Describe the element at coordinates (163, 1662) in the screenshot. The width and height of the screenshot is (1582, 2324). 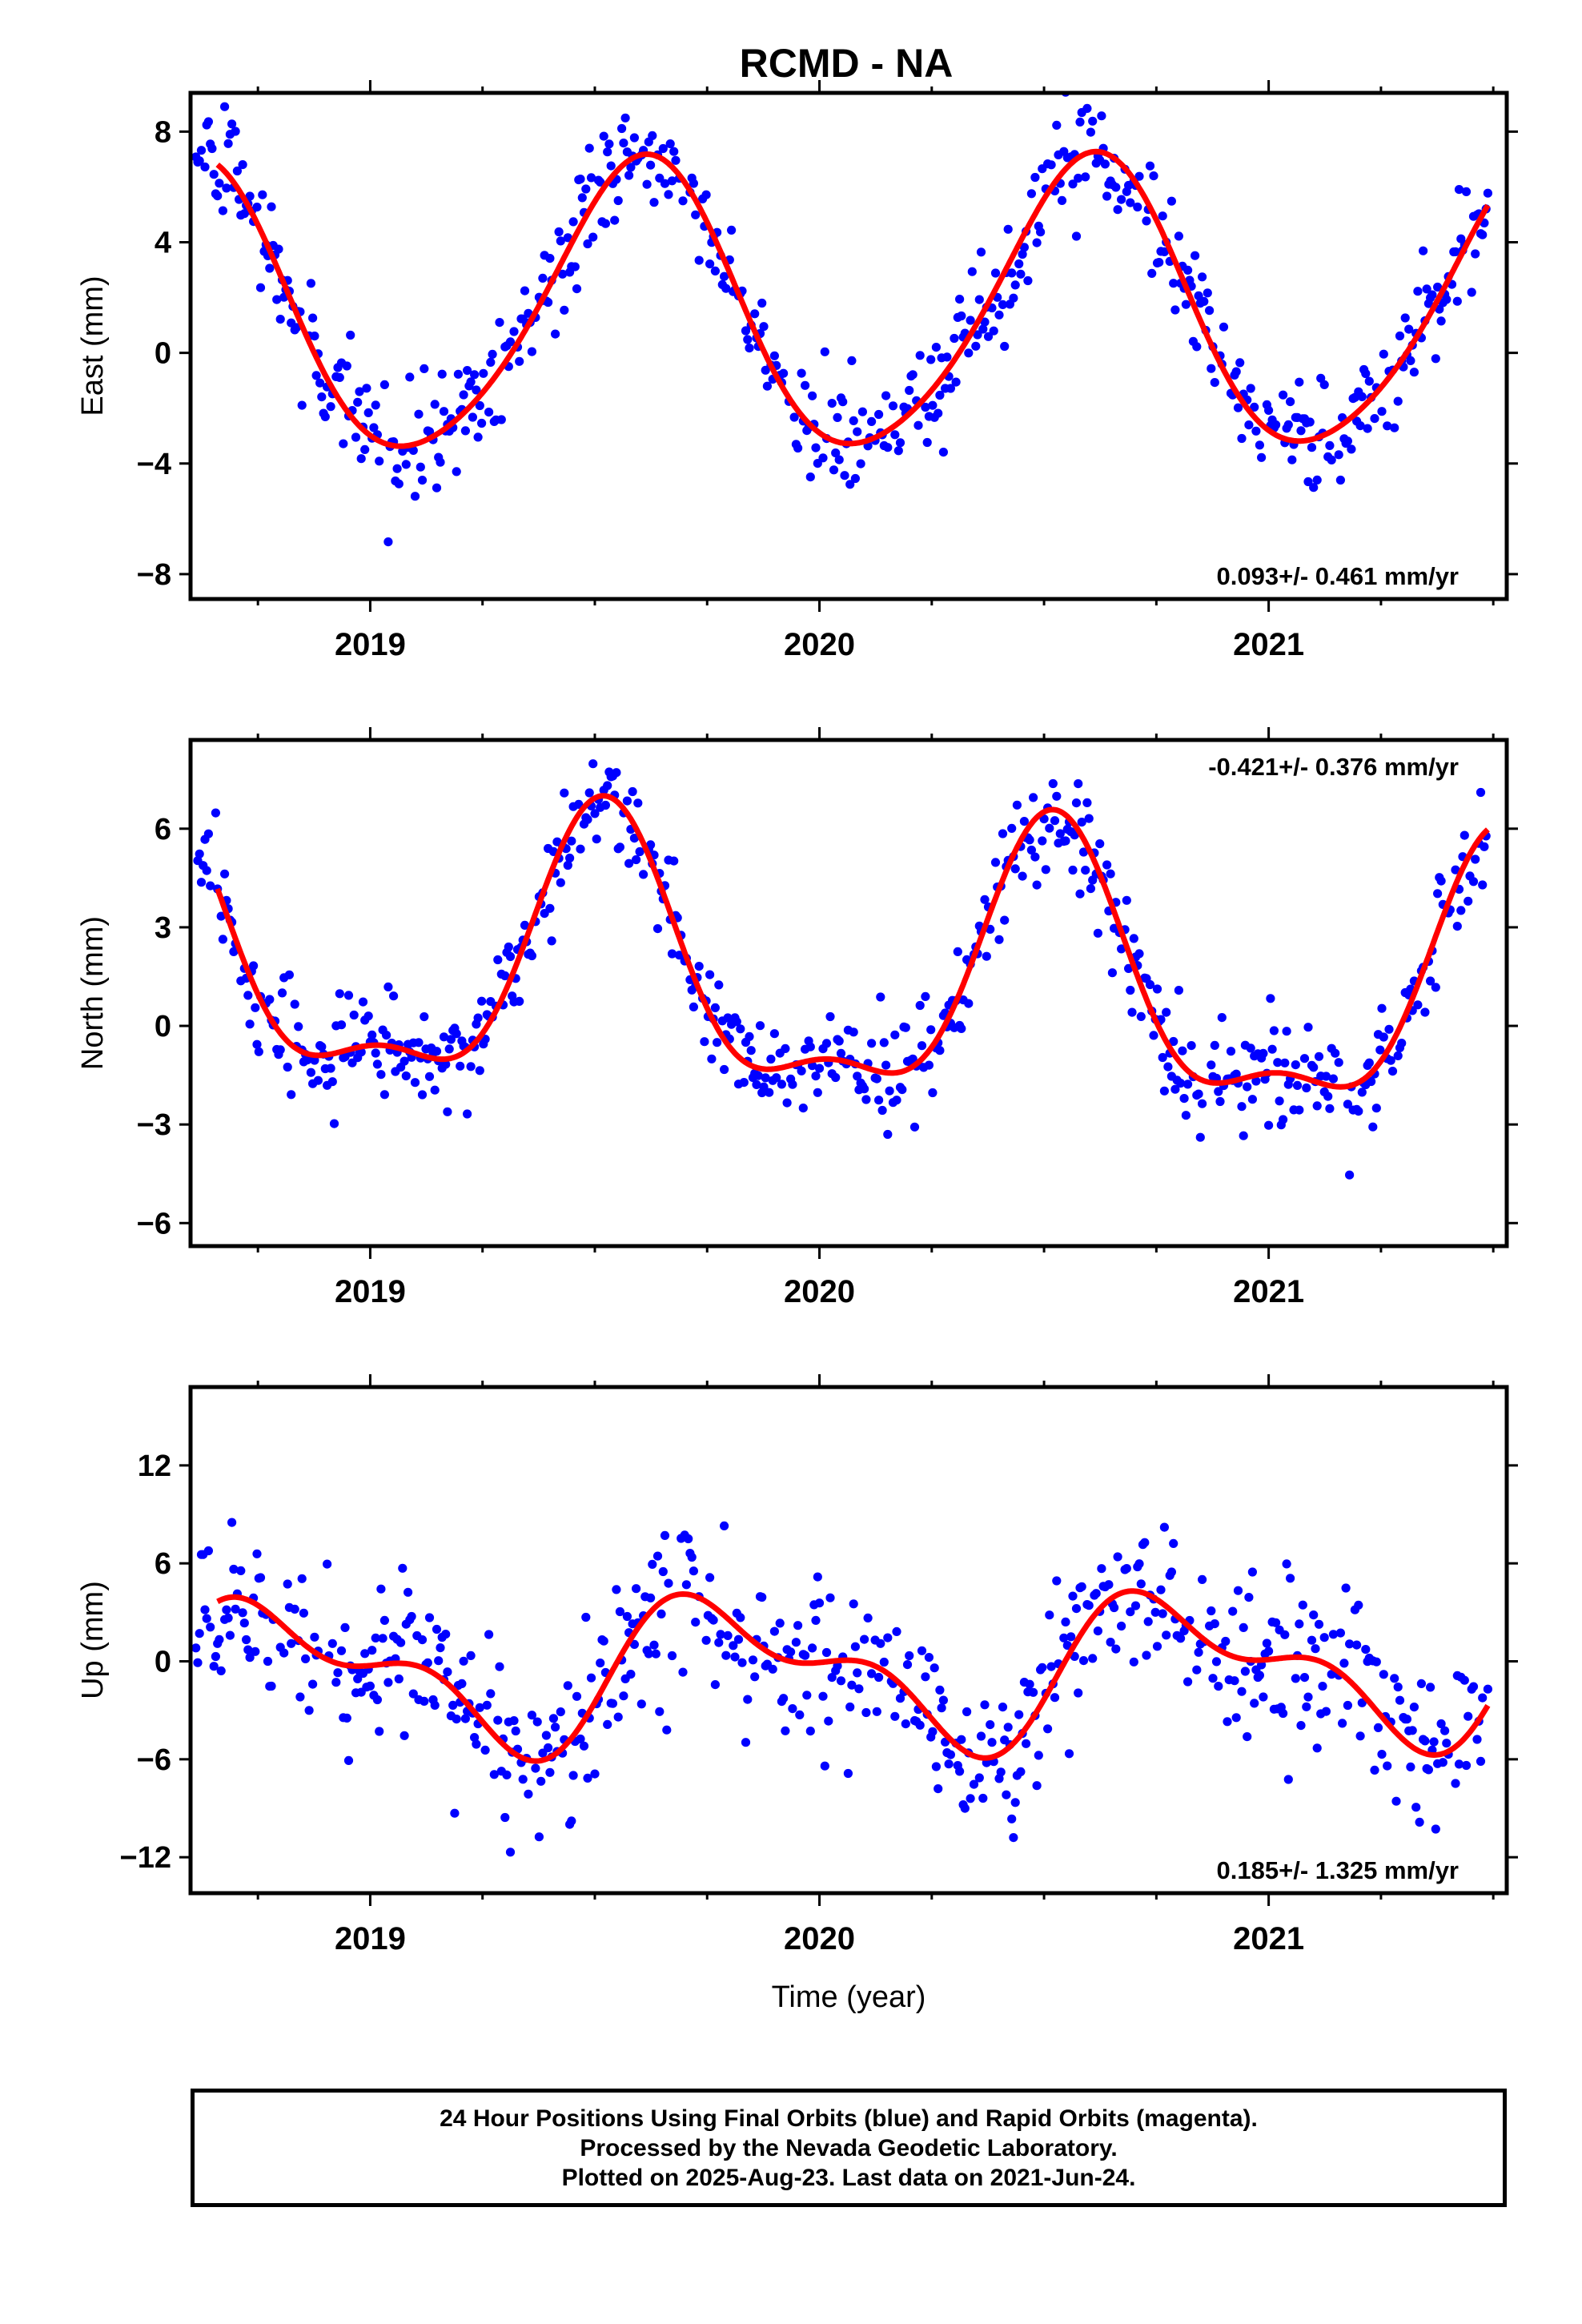
I see `up-ytick-label: 0` at that location.